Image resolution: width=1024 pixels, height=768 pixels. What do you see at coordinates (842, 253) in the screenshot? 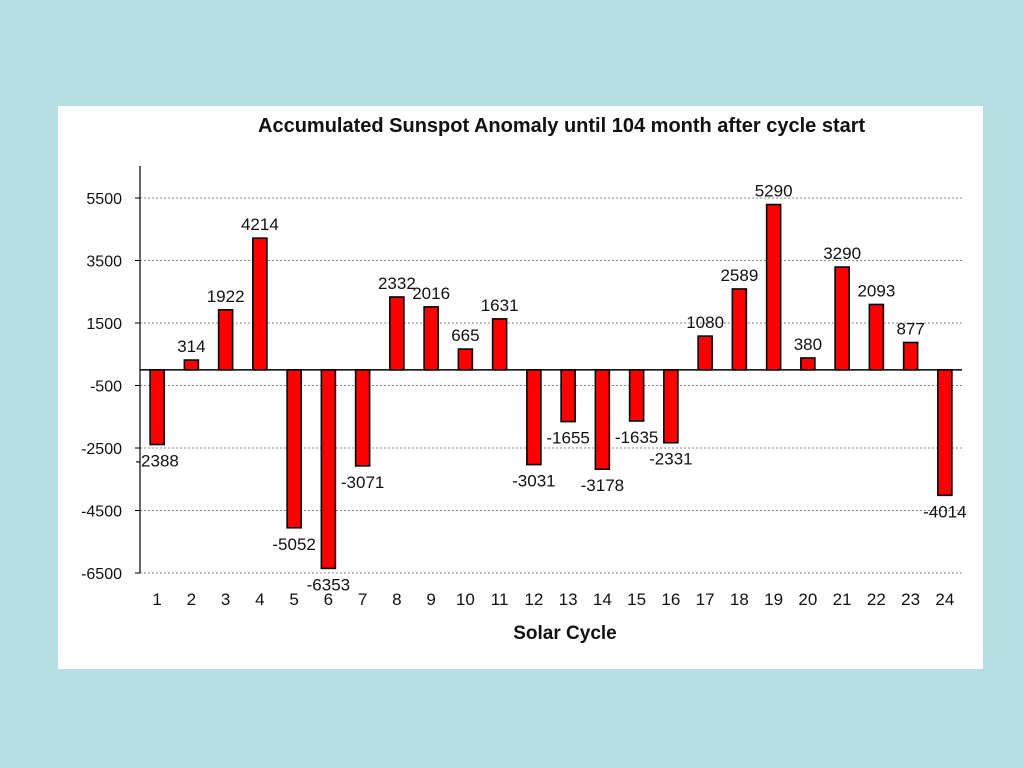
I see `data-label: 3290` at bounding box center [842, 253].